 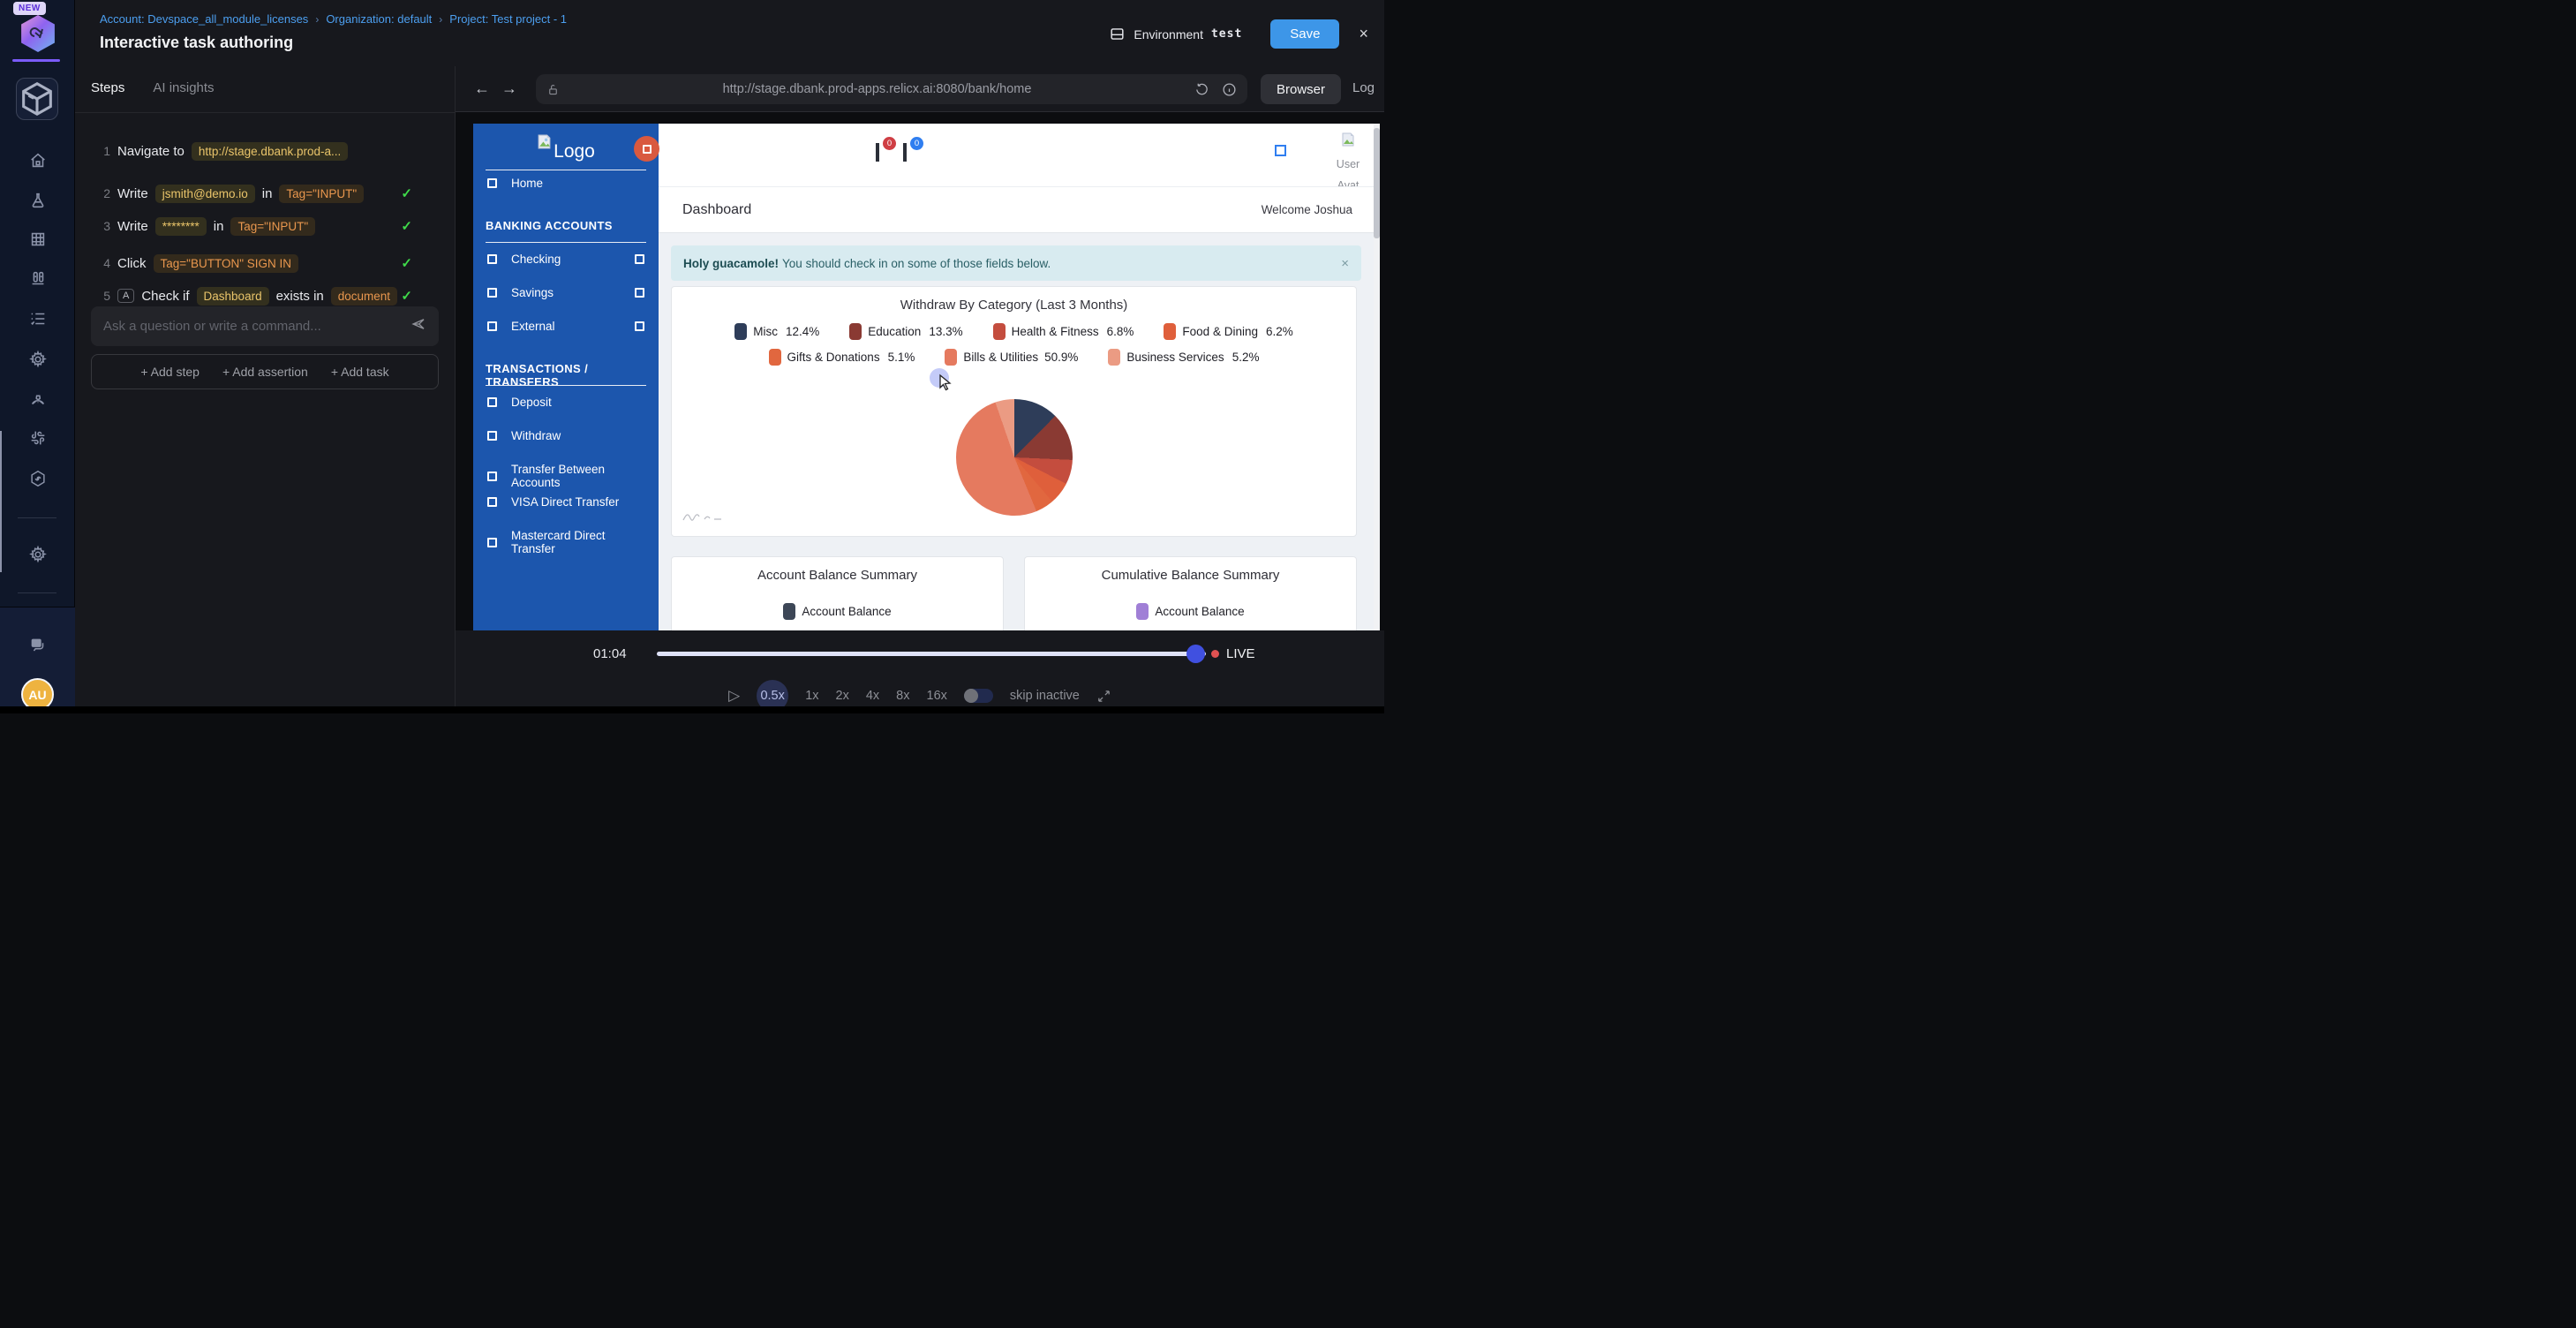 I want to click on command-input, so click(x=257, y=326).